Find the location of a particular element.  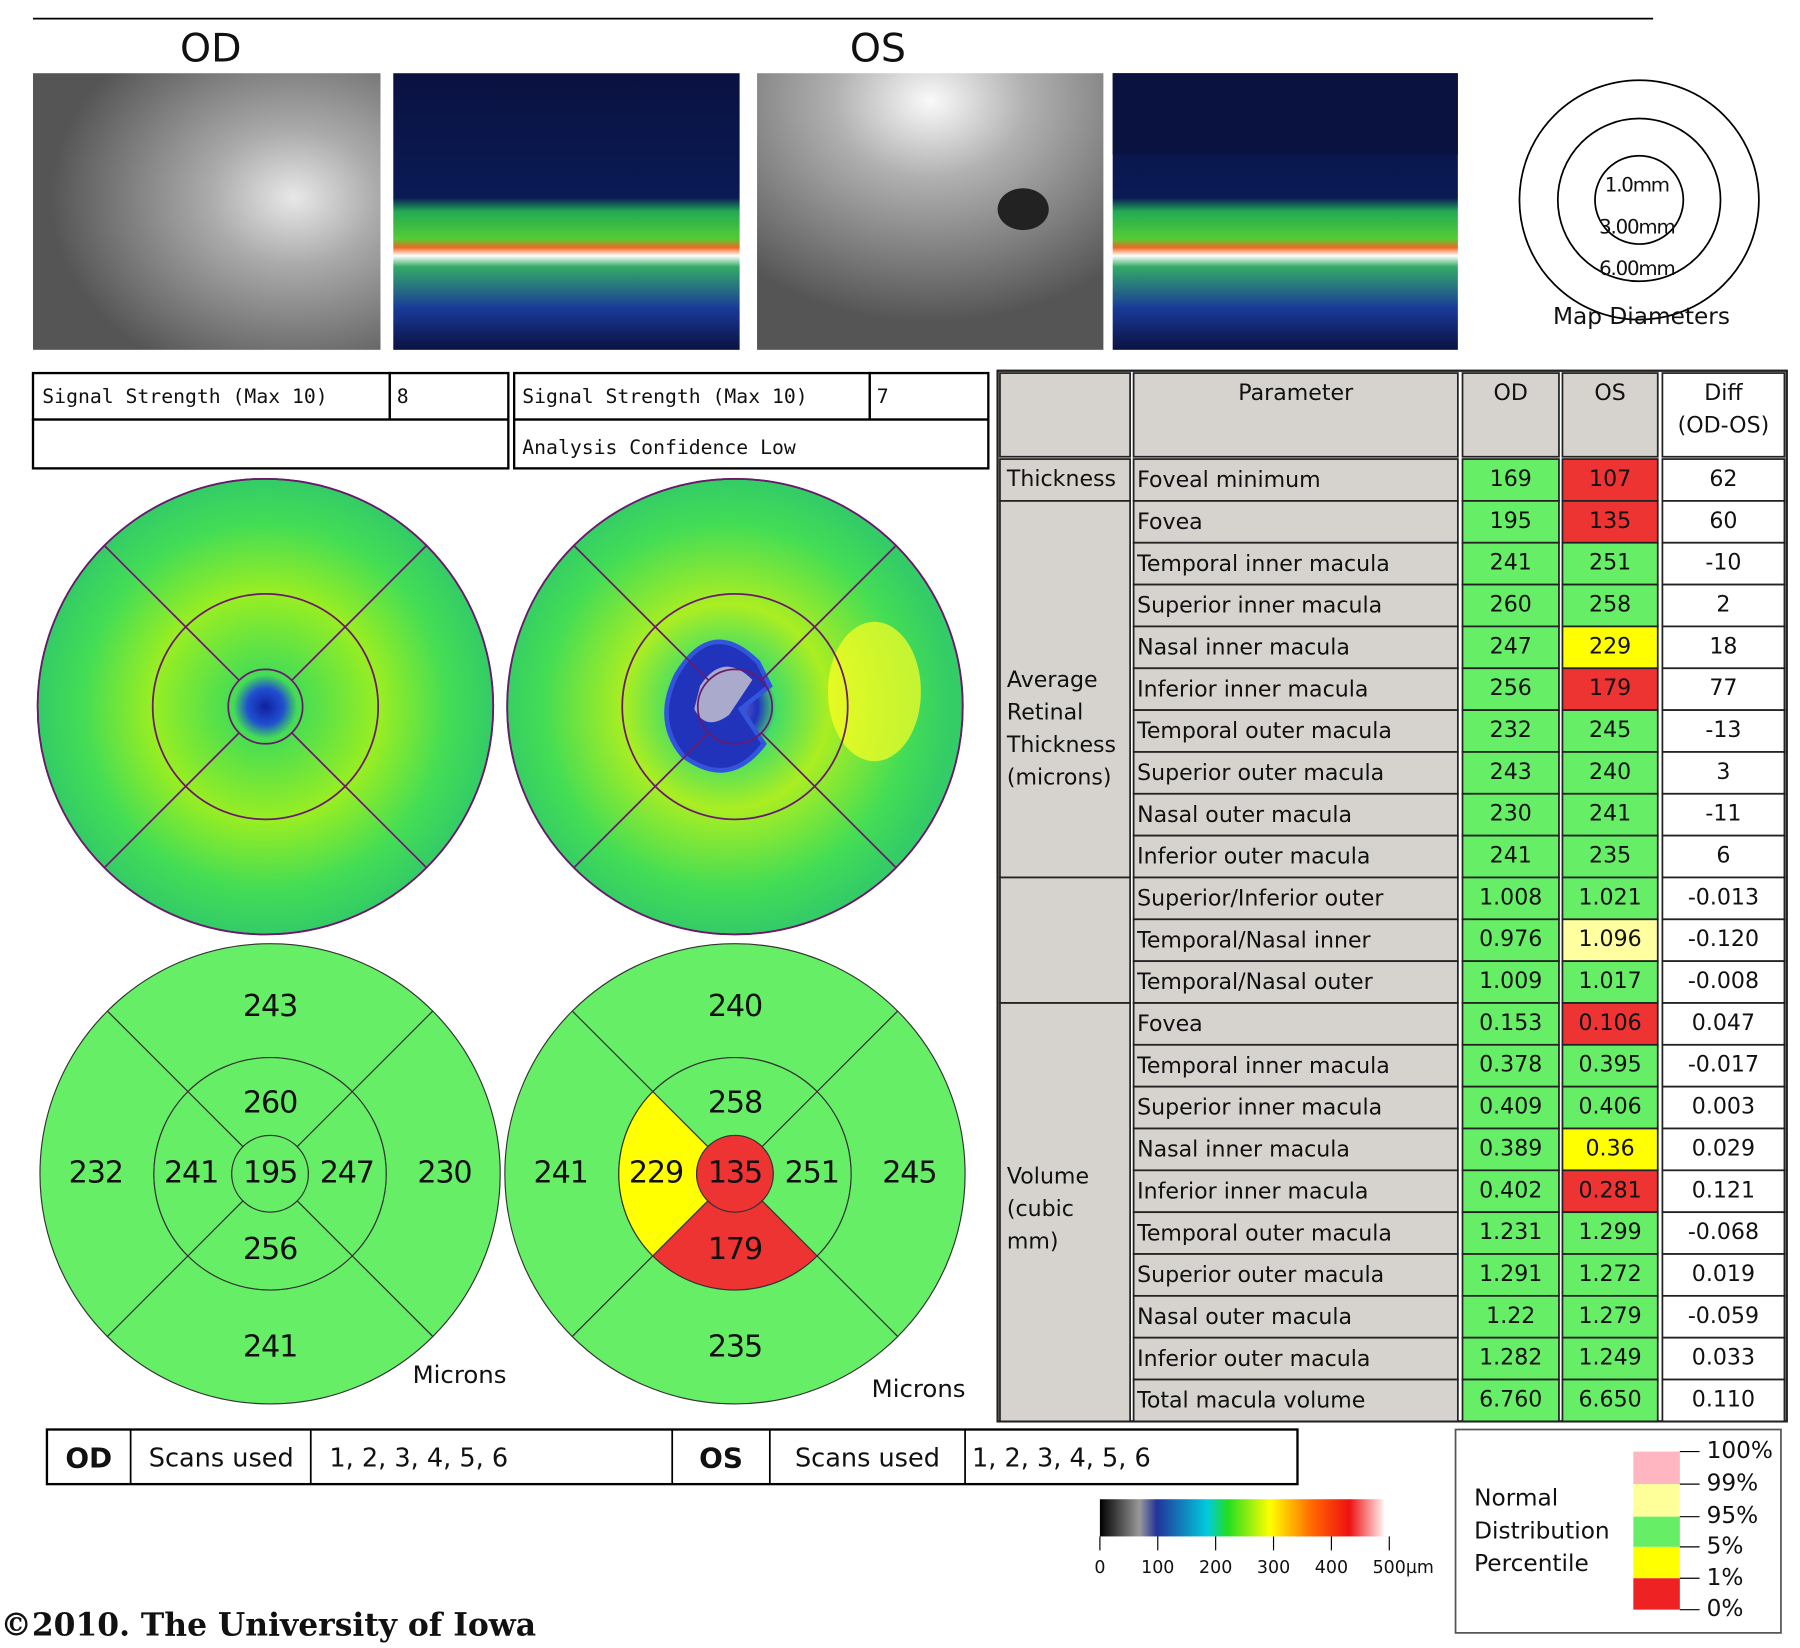

parameter: Temporal/Nasal outer is located at coordinates (1254, 982).